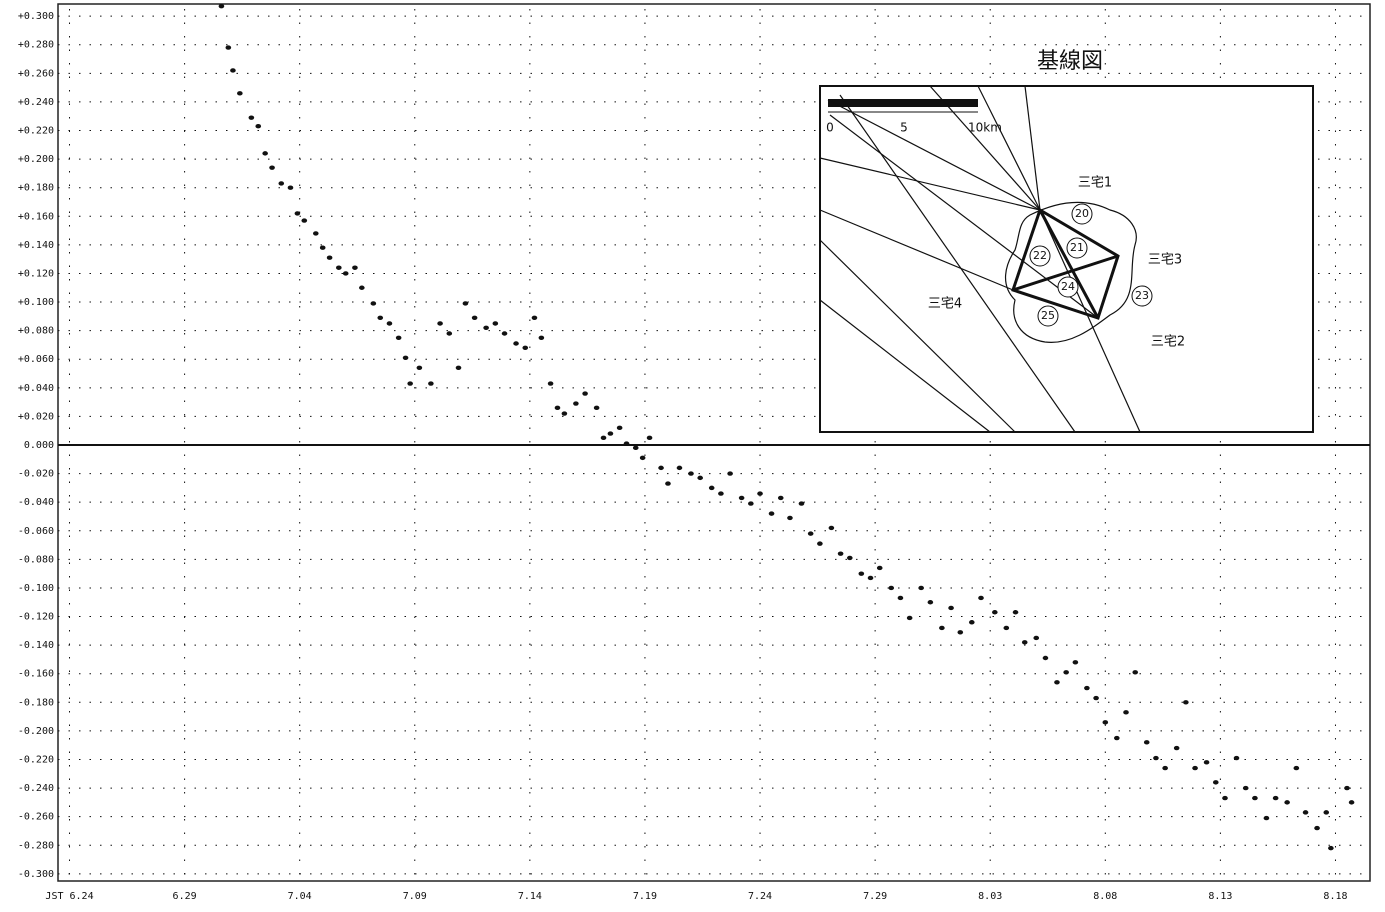 Image resolution: width=1385 pixels, height=912 pixels. What do you see at coordinates (875, 896) in the screenshot?
I see `x-tick-label: 7.29` at bounding box center [875, 896].